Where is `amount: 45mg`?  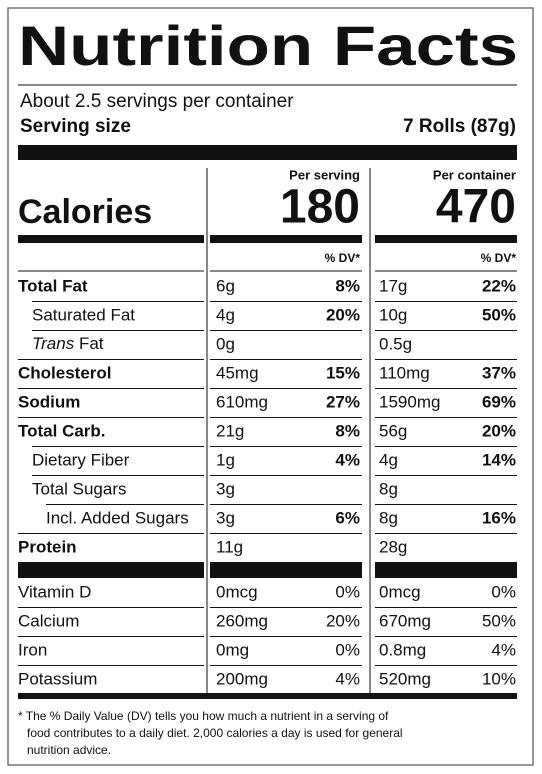
amount: 45mg is located at coordinates (237, 372).